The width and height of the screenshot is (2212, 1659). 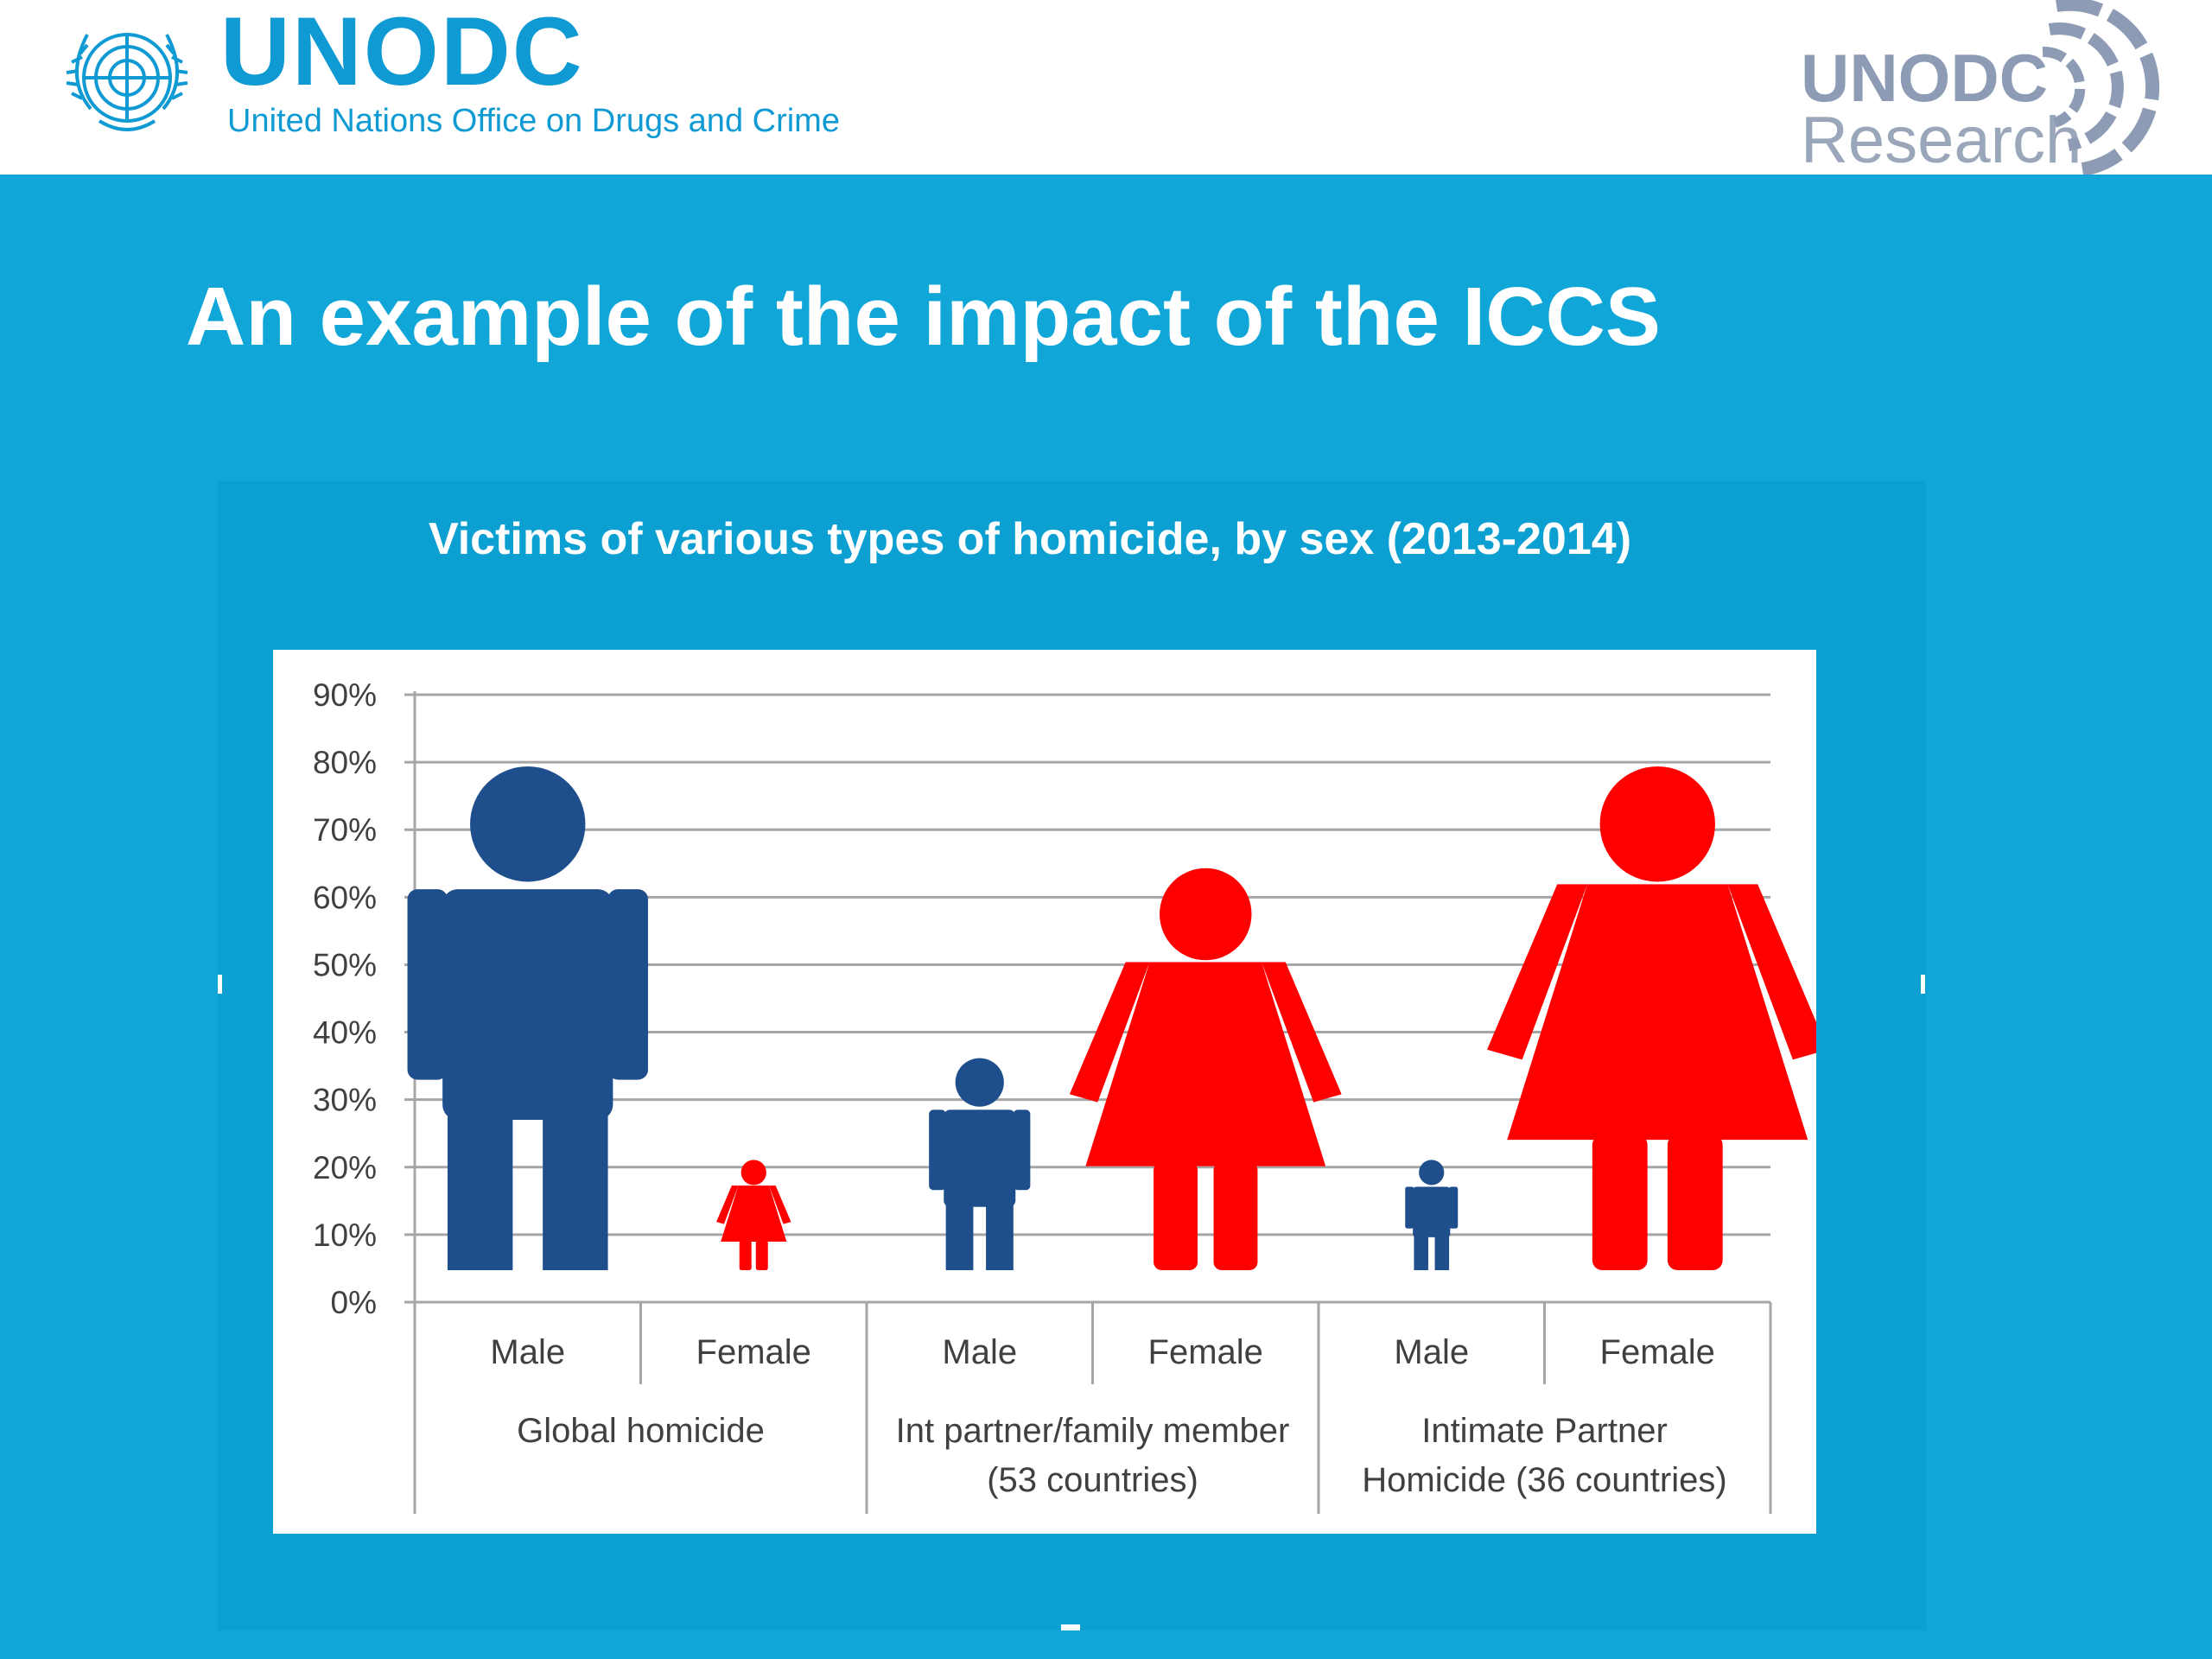 What do you see at coordinates (345, 762) in the screenshot?
I see `y-tick-label: 80%` at bounding box center [345, 762].